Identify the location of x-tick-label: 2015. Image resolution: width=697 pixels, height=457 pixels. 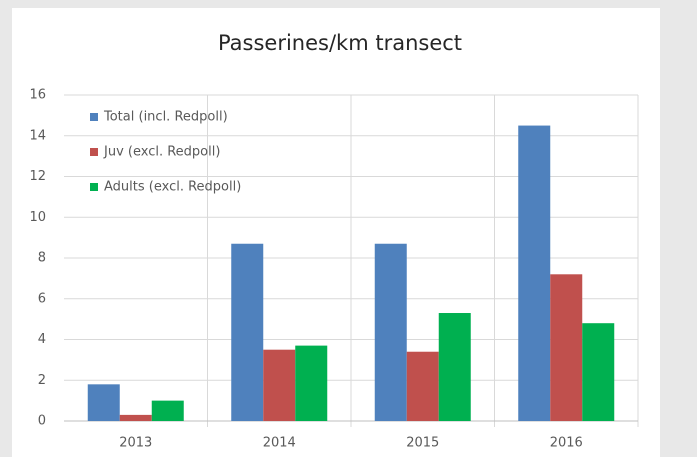
(422, 443).